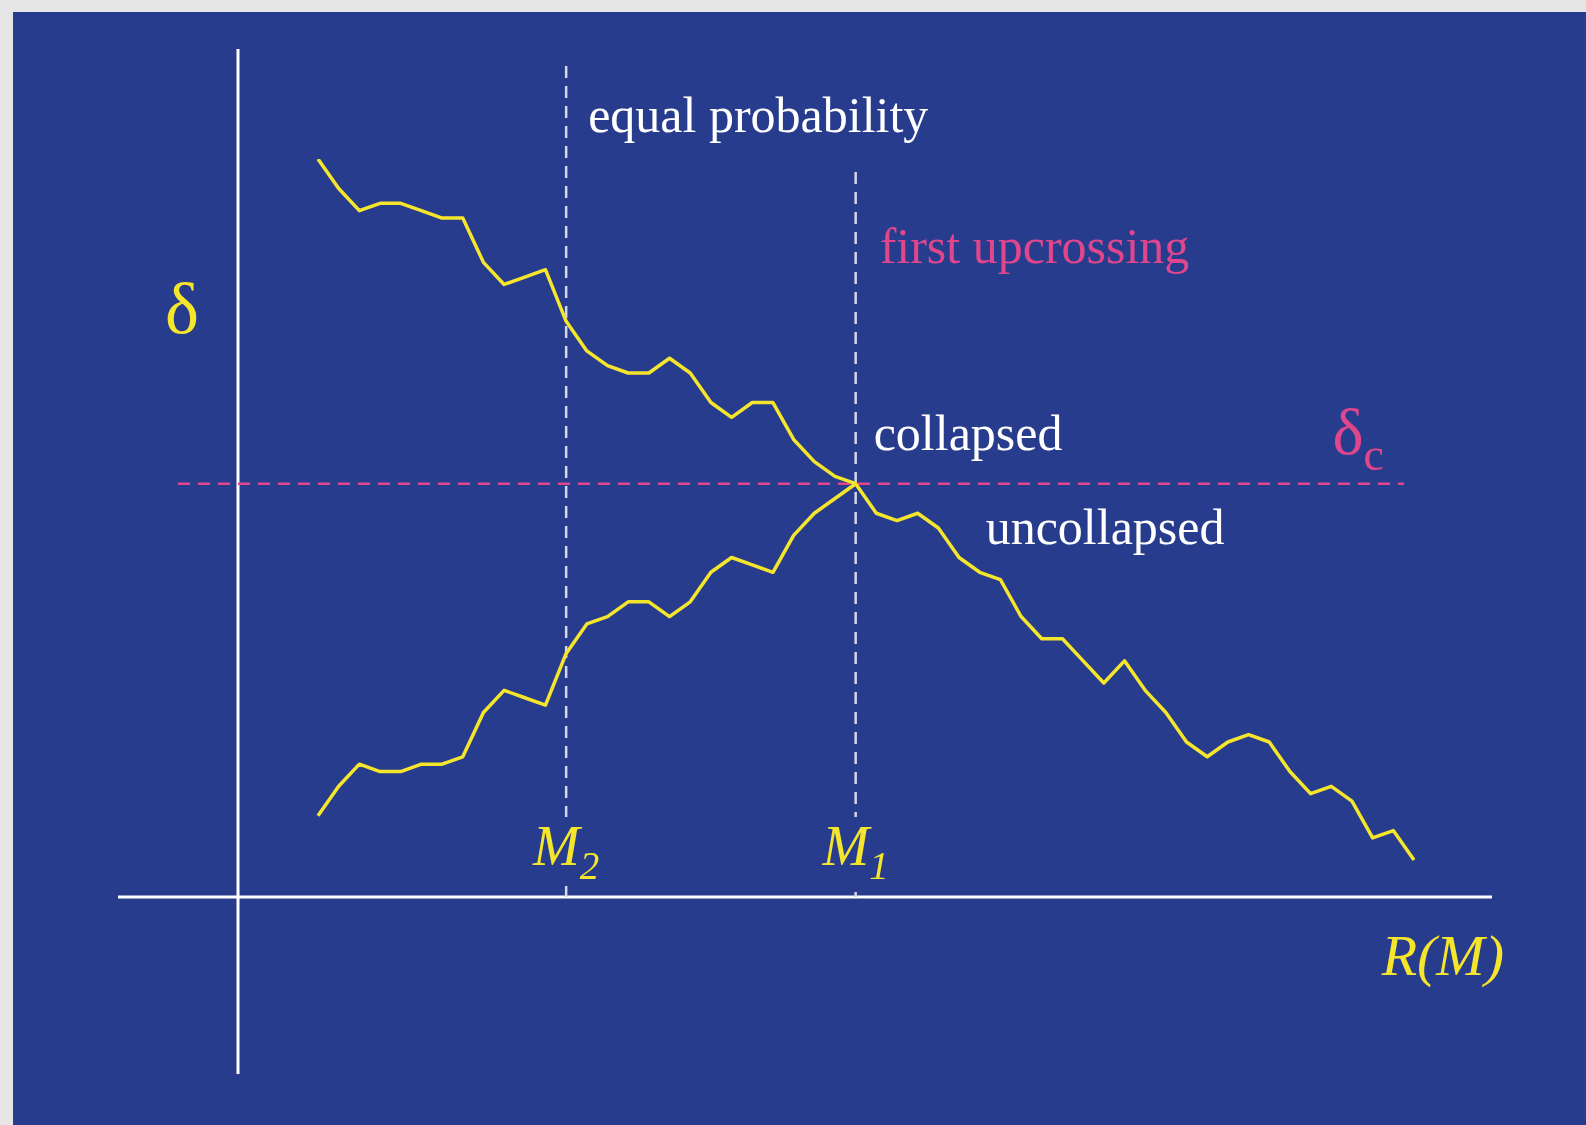 This screenshot has width=1586, height=1125. I want to click on annotation: collapsed, so click(968, 432).